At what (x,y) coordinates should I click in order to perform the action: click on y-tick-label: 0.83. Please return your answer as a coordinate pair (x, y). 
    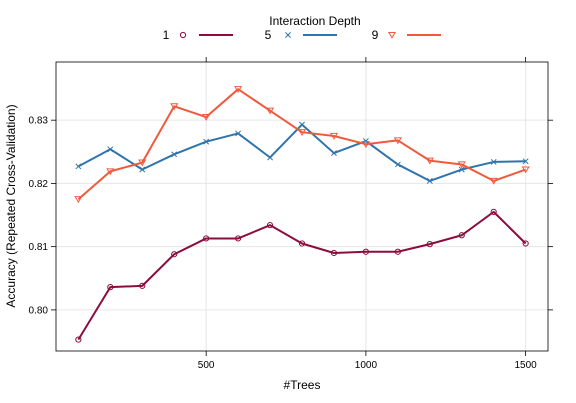
    Looking at the image, I should click on (39, 121).